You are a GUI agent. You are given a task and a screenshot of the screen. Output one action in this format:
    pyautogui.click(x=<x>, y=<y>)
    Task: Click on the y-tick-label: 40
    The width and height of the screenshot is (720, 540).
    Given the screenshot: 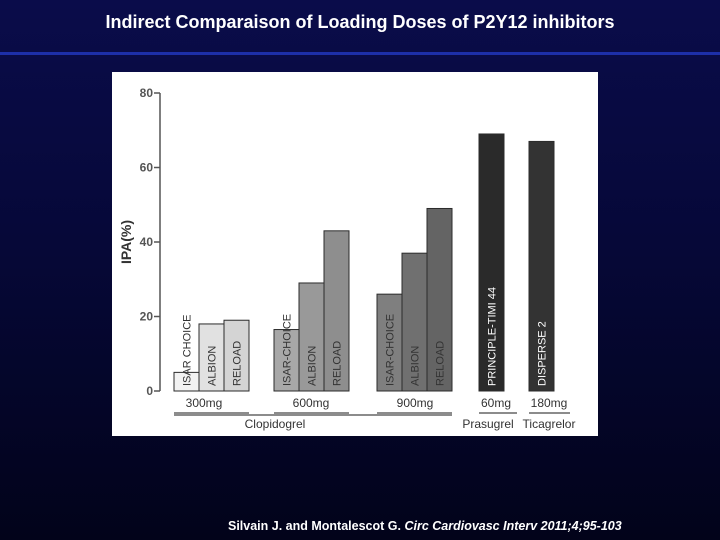 What is the action you would take?
    pyautogui.click(x=147, y=242)
    